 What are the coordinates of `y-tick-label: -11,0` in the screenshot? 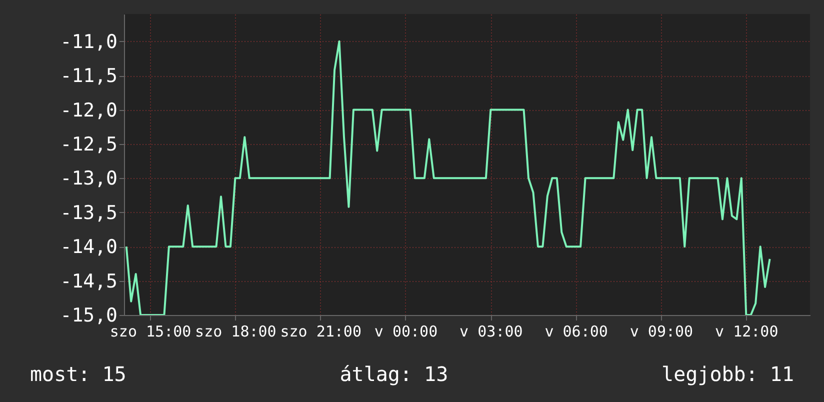 It's located at (89, 41).